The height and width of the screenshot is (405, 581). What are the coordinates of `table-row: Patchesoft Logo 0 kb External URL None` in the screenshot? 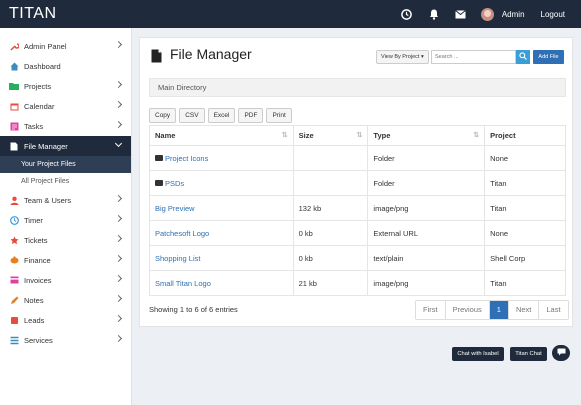 It's located at (357, 233).